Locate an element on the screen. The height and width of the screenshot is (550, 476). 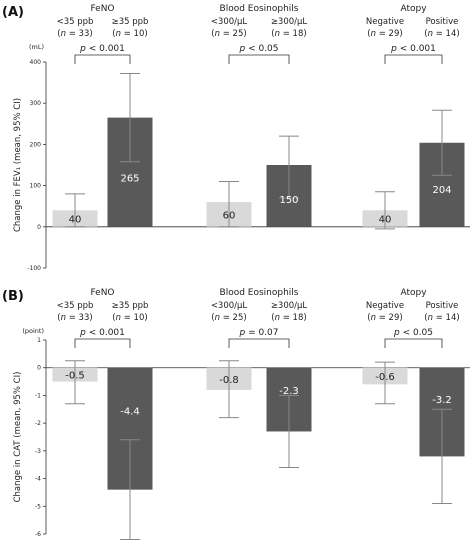
data-label: 265 is located at coordinates (129, 179).